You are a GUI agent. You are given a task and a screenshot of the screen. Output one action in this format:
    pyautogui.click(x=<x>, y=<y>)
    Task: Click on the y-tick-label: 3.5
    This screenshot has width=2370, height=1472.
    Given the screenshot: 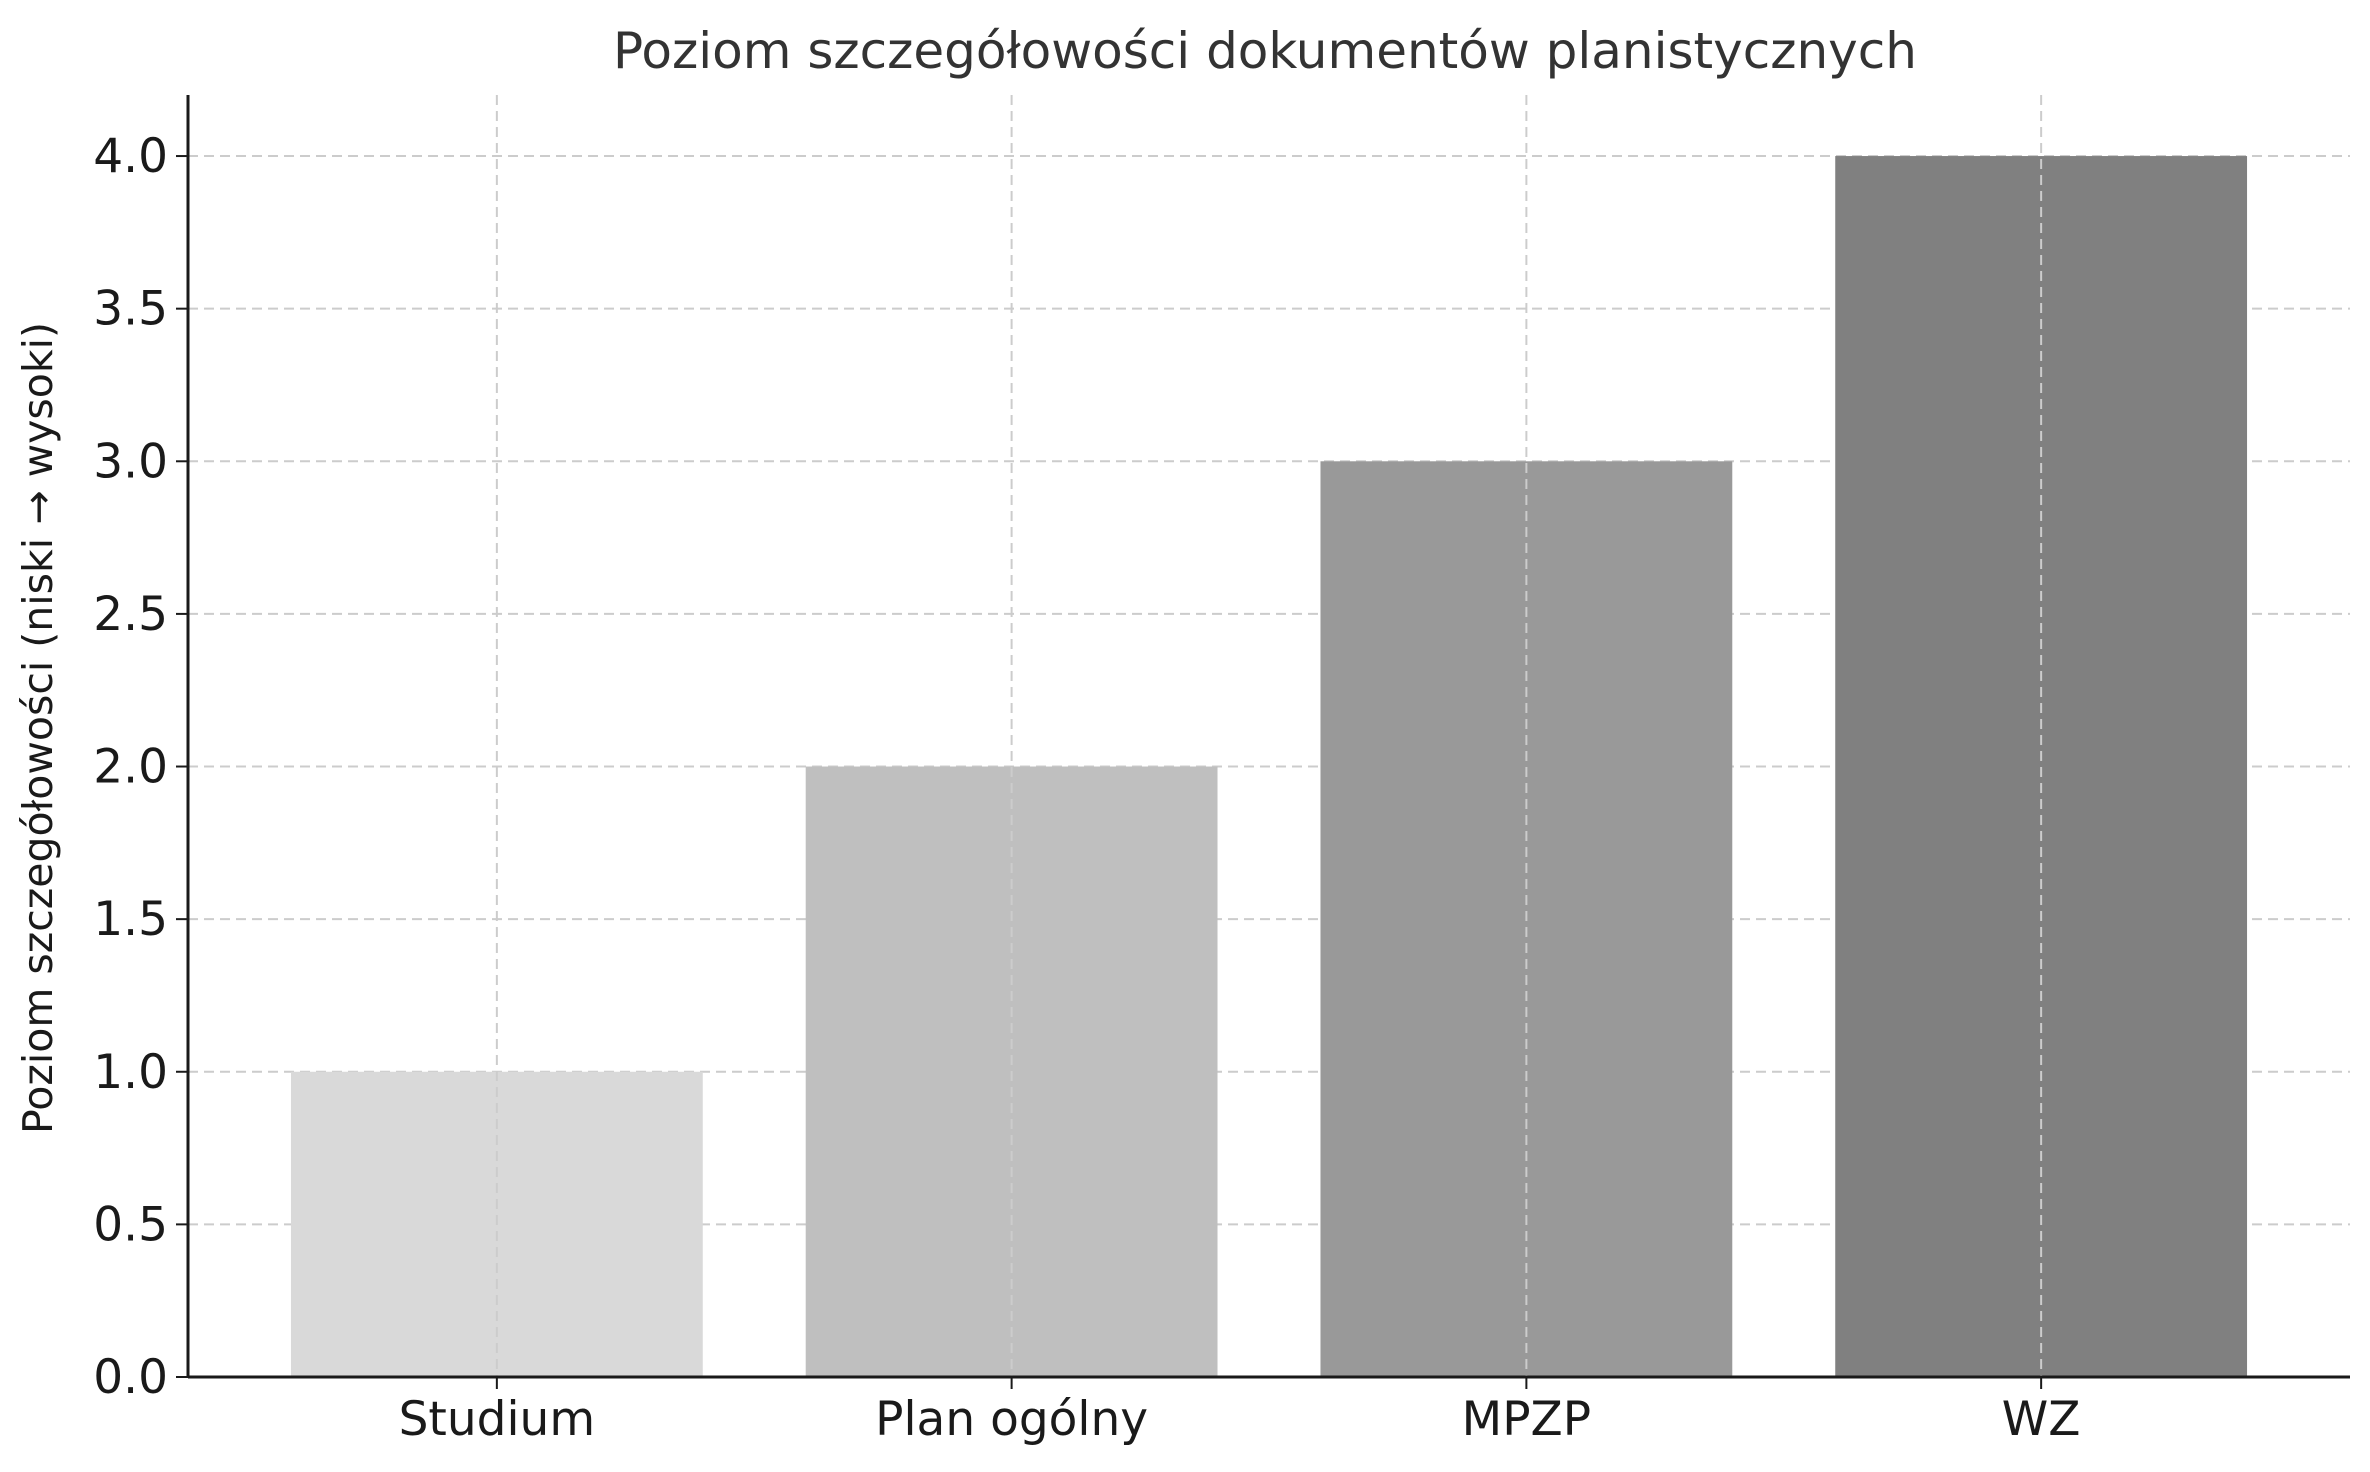 What is the action you would take?
    pyautogui.click(x=130, y=309)
    